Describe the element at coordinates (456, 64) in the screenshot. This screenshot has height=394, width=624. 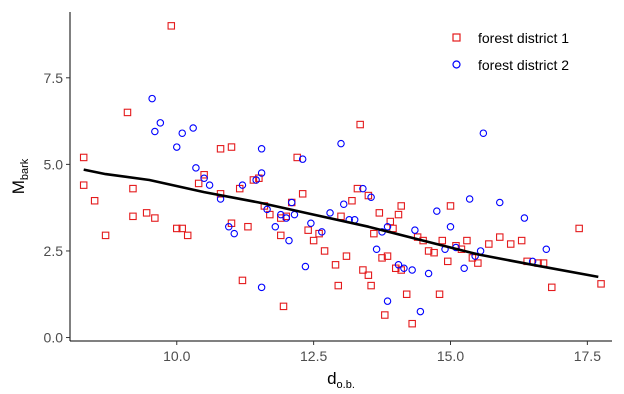
I see `legend-key-circle` at that location.